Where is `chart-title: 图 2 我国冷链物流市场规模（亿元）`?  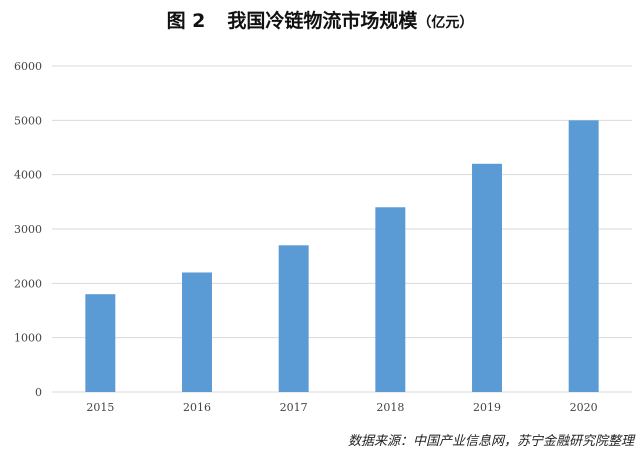
chart-title: 图 2 我国冷链物流市场规模（亿元） is located at coordinates (320, 19).